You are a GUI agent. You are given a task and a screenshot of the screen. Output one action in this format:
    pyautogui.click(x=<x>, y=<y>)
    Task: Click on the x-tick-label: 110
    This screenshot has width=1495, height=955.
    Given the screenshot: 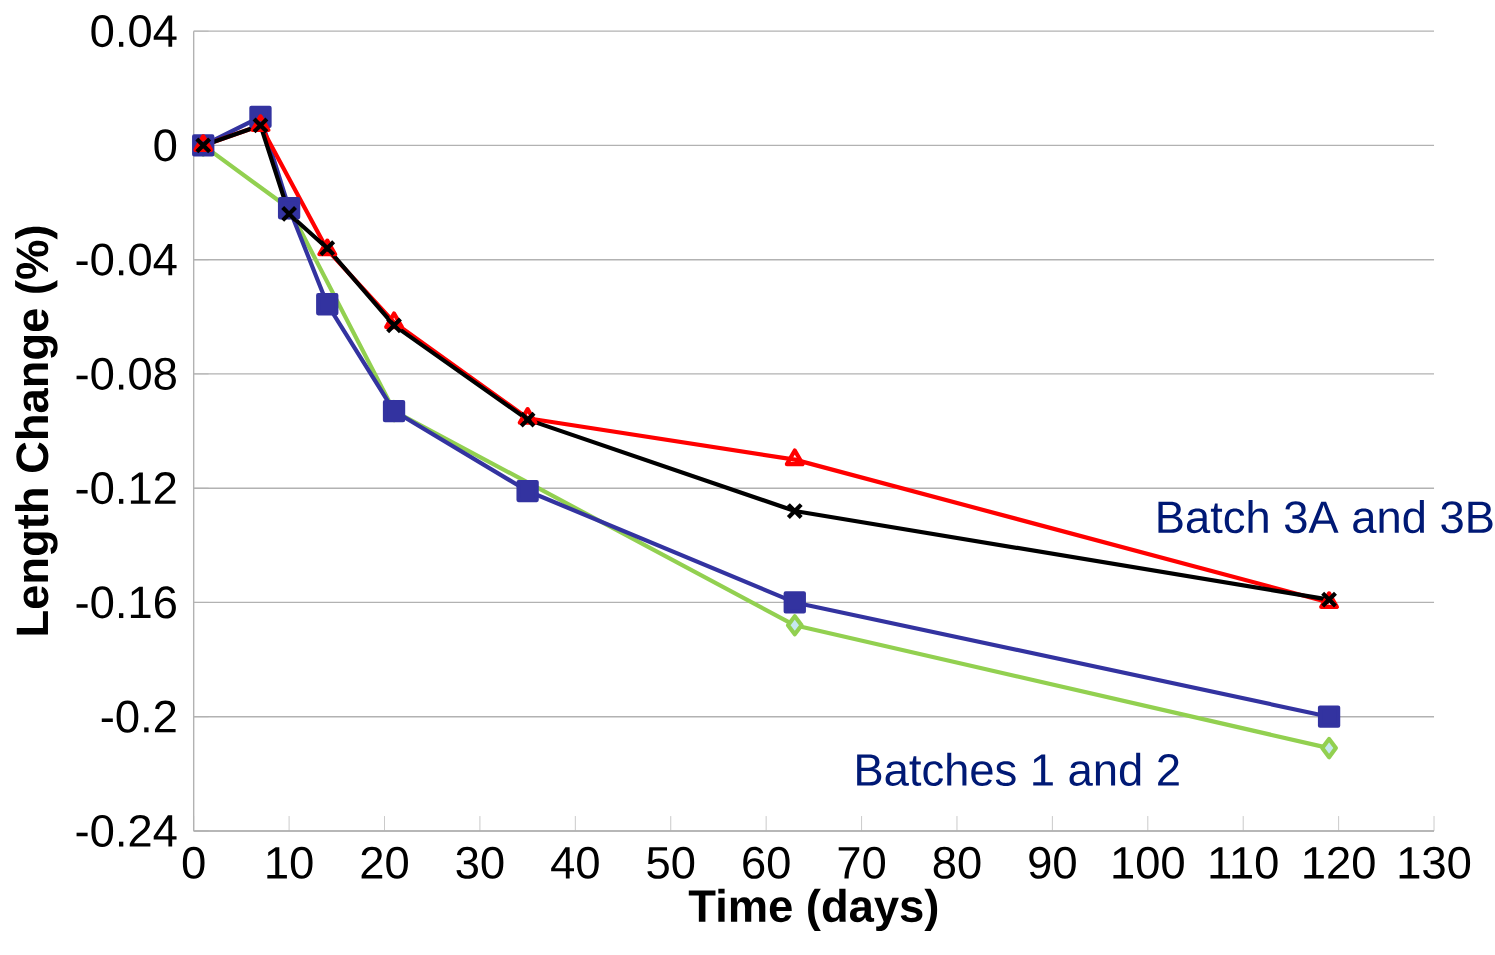 What is the action you would take?
    pyautogui.click(x=1244, y=862)
    